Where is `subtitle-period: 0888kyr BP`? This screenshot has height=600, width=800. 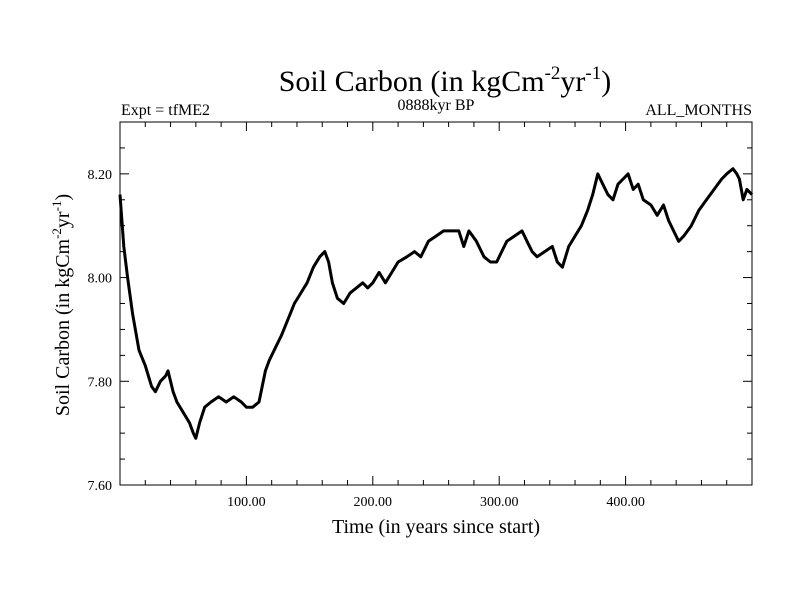 subtitle-period: 0888kyr BP is located at coordinates (436, 105).